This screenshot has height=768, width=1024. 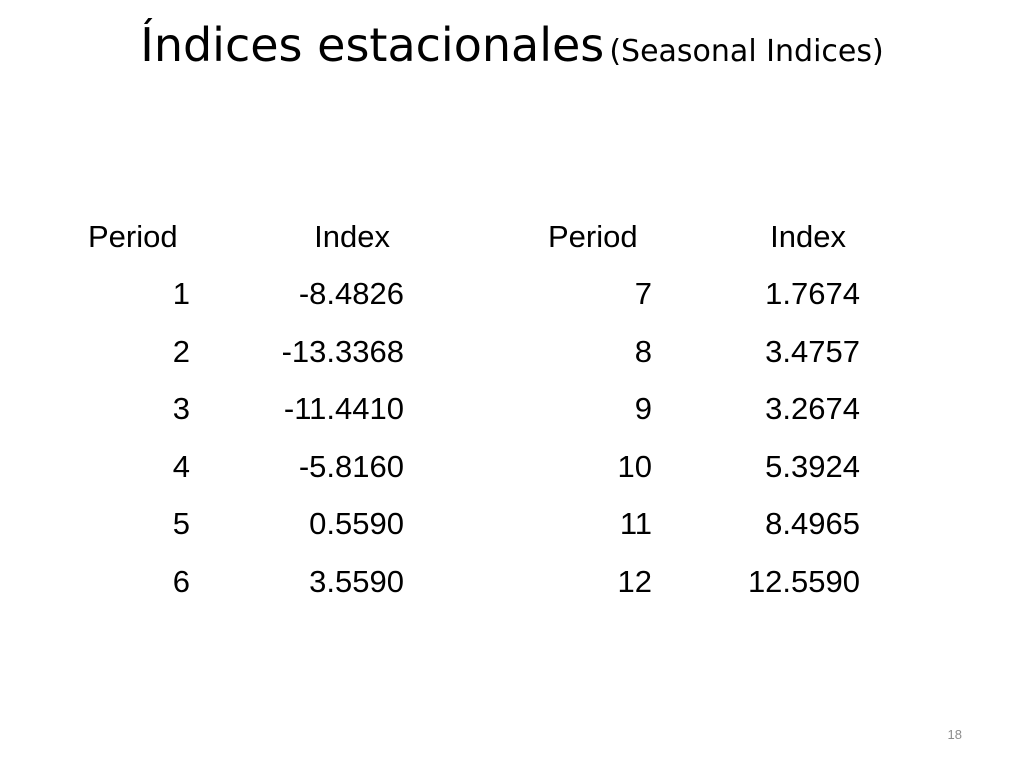 I want to click on title-main: Índices estacionales, so click(x=372, y=45).